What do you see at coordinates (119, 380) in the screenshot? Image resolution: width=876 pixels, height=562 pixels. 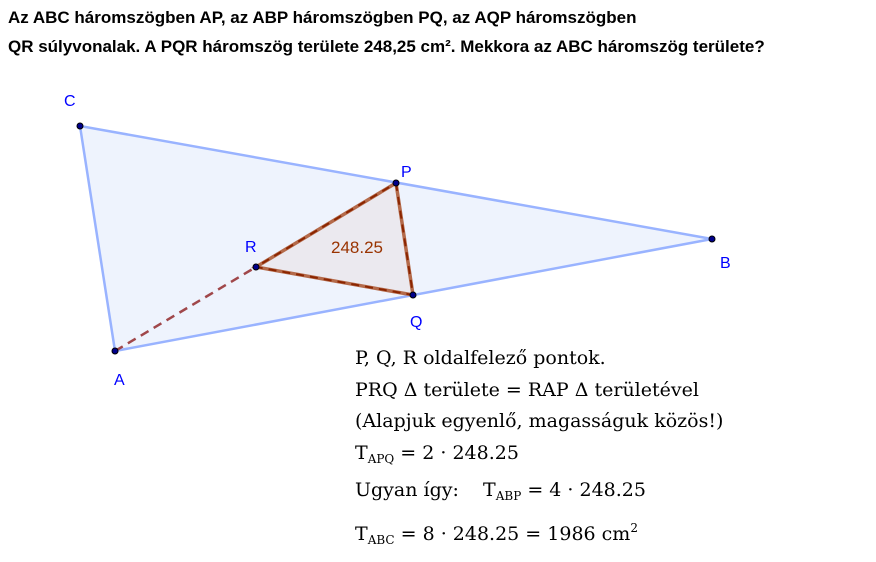 I see `label-a: A` at bounding box center [119, 380].